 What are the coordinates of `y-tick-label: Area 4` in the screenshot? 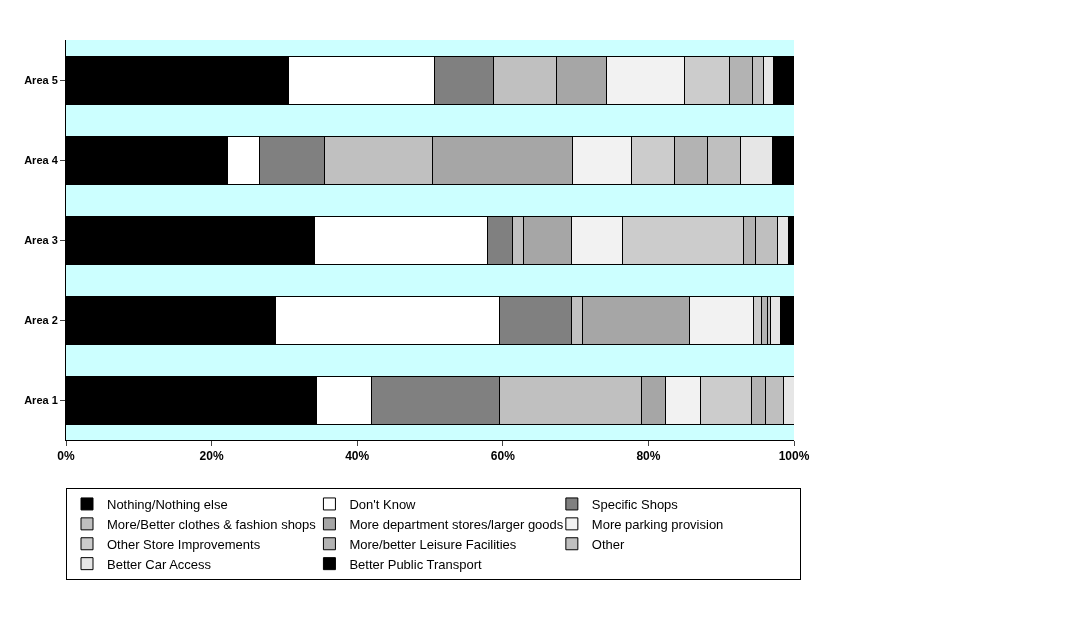 It's located at (41, 159).